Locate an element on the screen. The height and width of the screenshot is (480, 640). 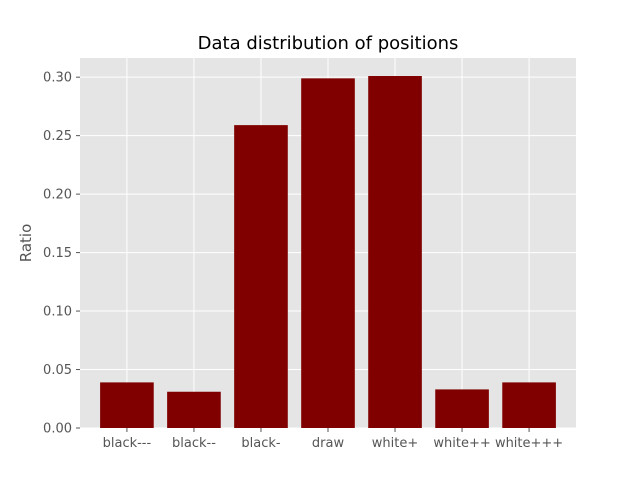
y-tick-label: 0.00 is located at coordinates (57, 429).